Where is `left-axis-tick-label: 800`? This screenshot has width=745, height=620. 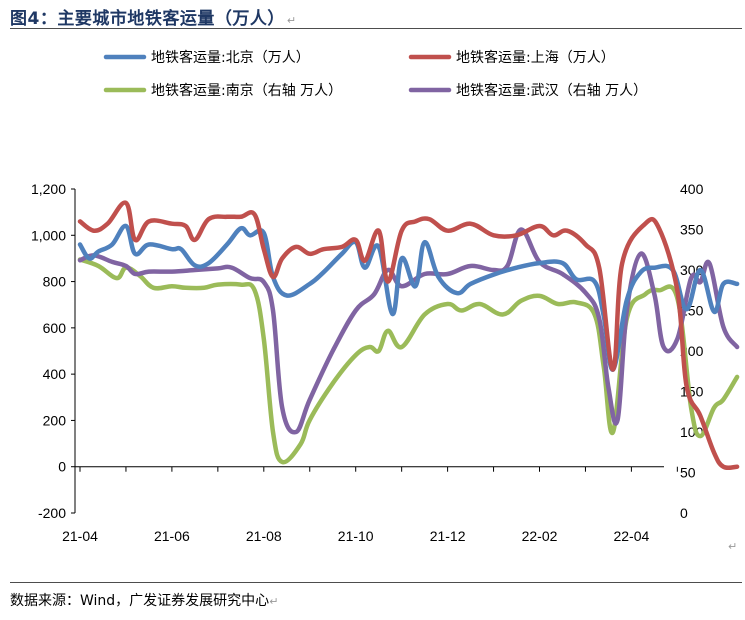
left-axis-tick-label: 800 is located at coordinates (55, 282).